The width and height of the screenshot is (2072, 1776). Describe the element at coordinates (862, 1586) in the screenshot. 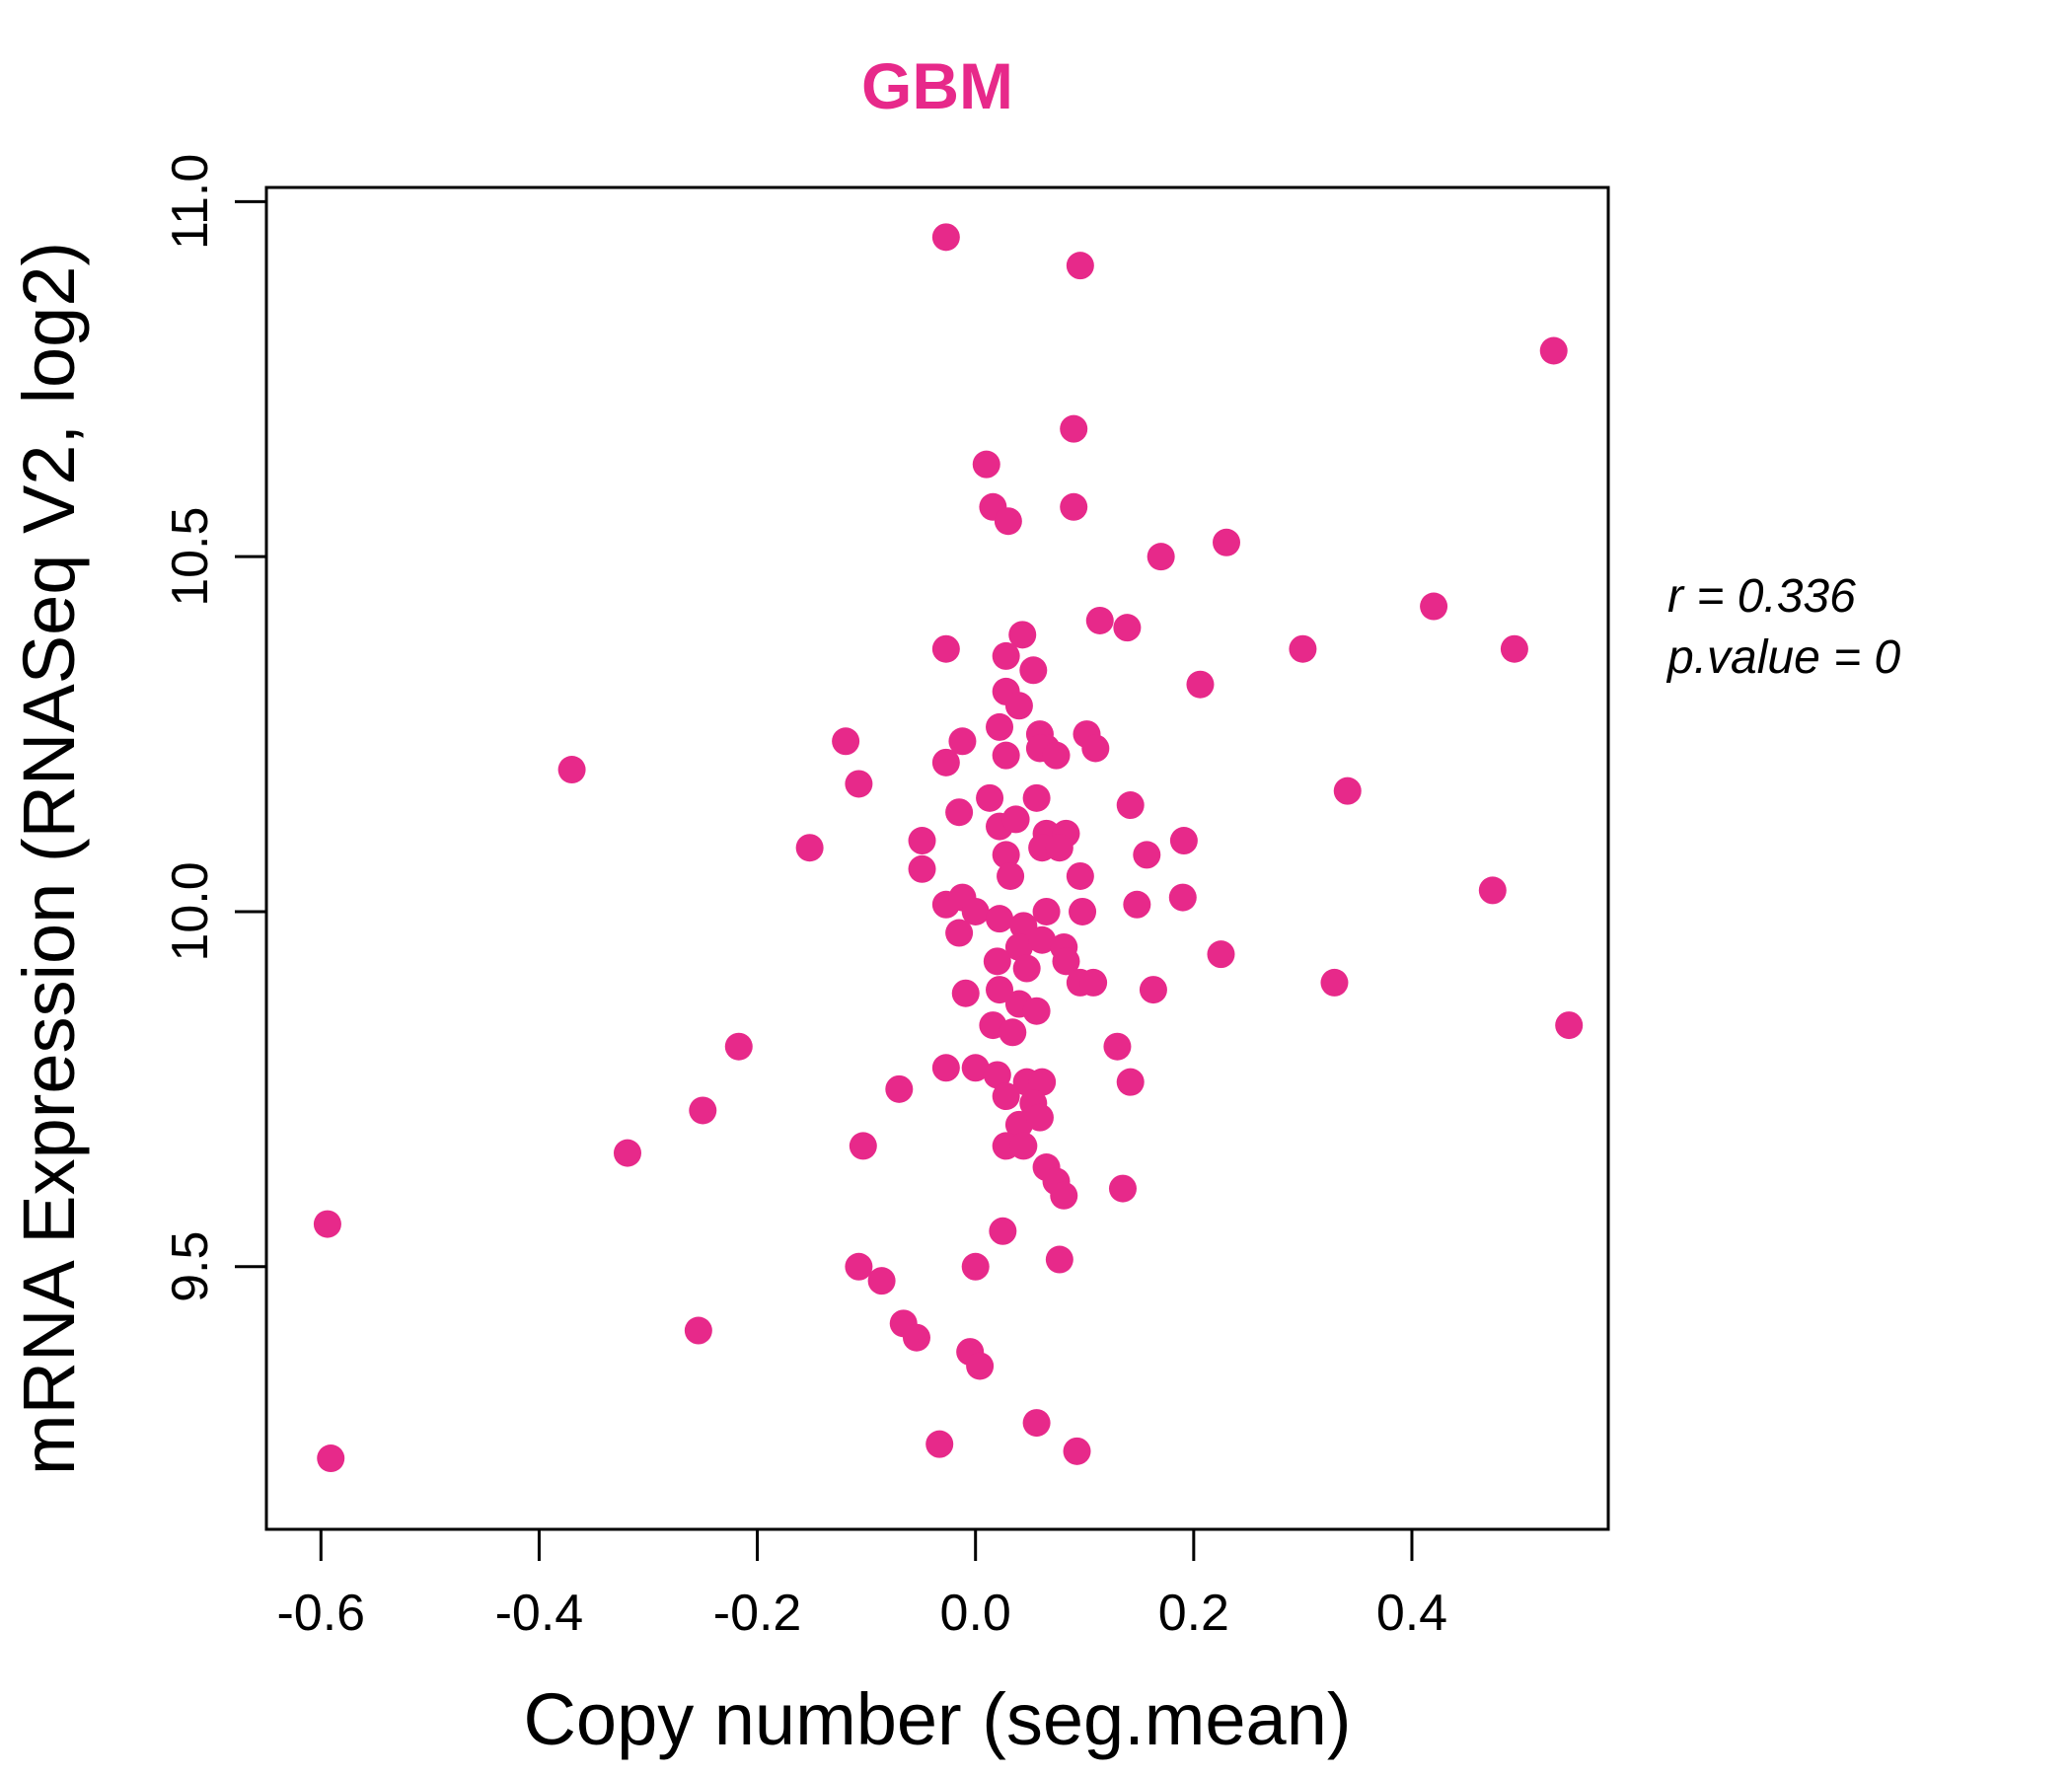

I see `x-axis-ticks: -0.6 -0.4 -0.2 0.0 0.2 0.4` at that location.